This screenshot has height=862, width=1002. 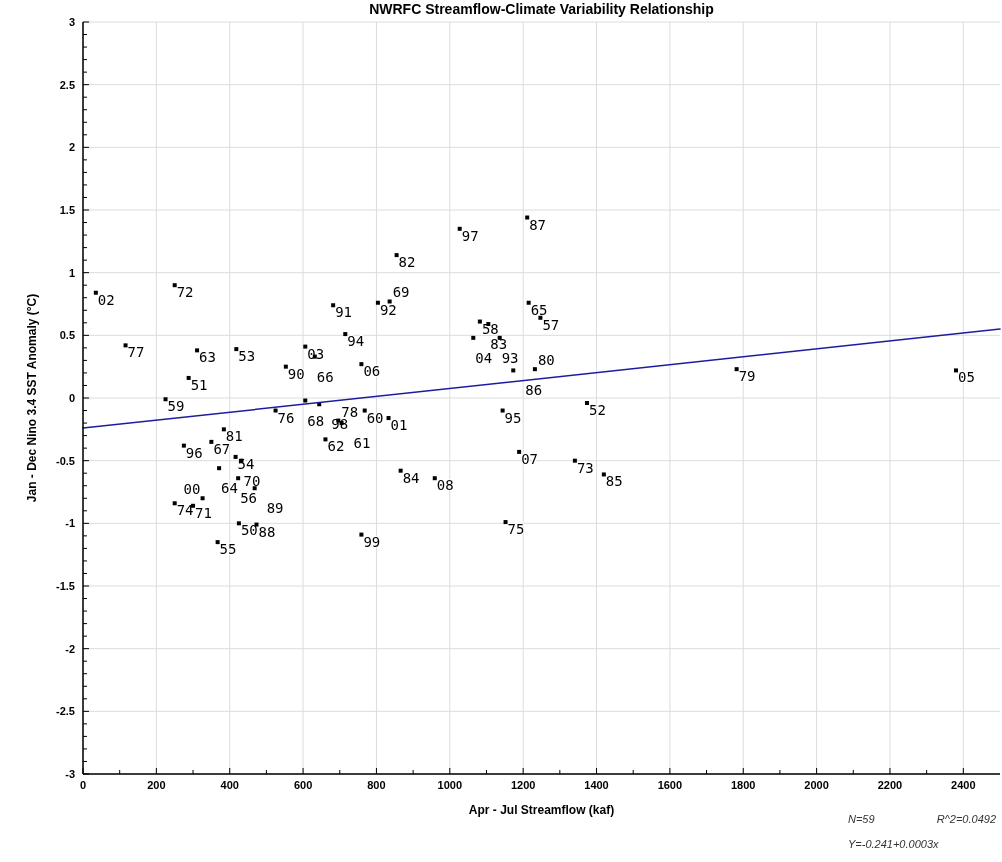 What do you see at coordinates (70, 648) in the screenshot?
I see `y-tick-label: -2` at bounding box center [70, 648].